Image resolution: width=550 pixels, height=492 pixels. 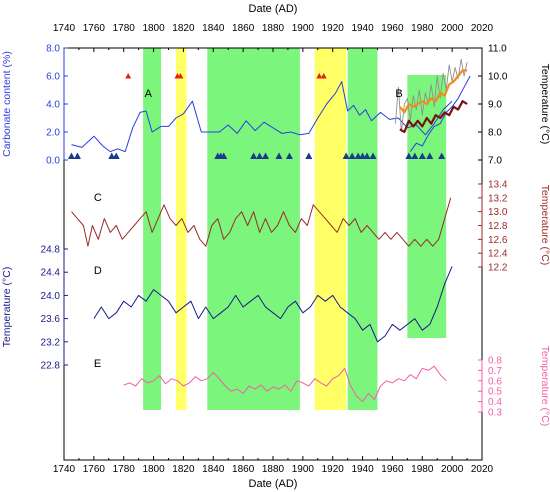 I want to click on x-tick-label-bottom: 1960, so click(x=392, y=469).